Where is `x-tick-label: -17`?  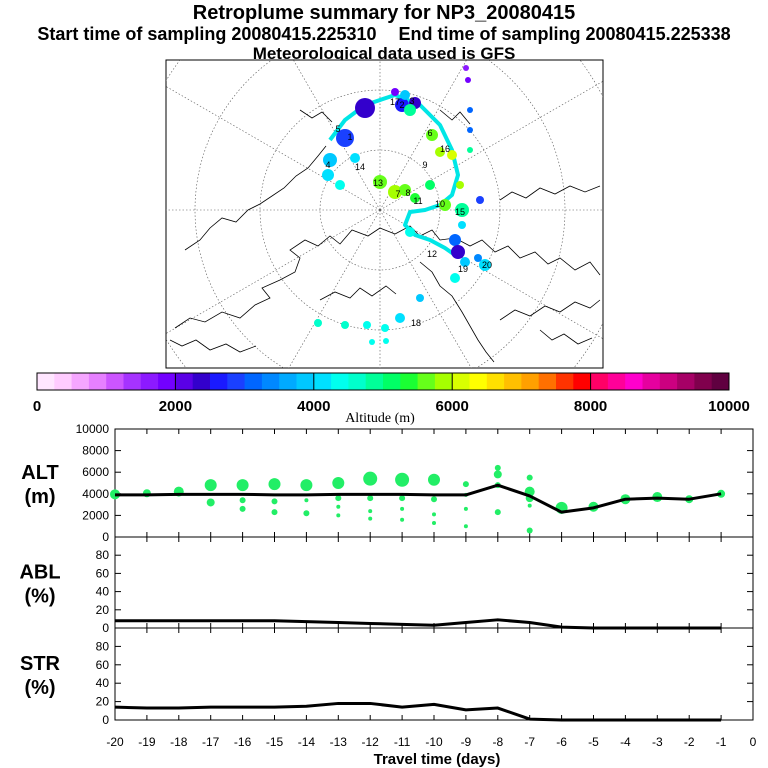
x-tick-label: -17 is located at coordinates (211, 742).